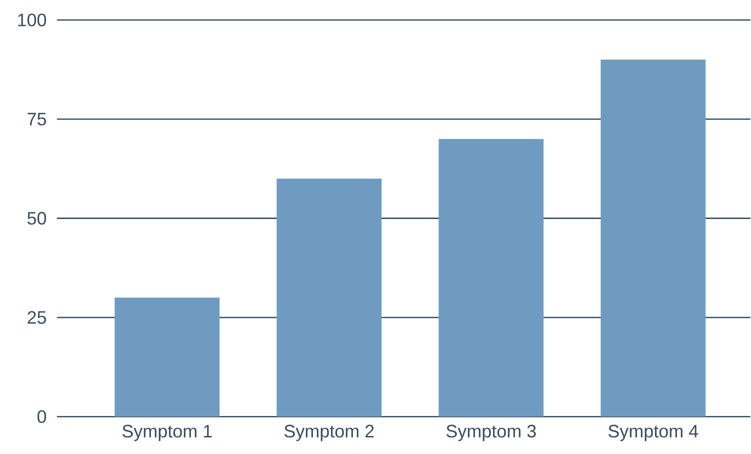 Image resolution: width=751 pixels, height=454 pixels. Describe the element at coordinates (37, 119) in the screenshot. I see `y-tick-label: 75` at that location.